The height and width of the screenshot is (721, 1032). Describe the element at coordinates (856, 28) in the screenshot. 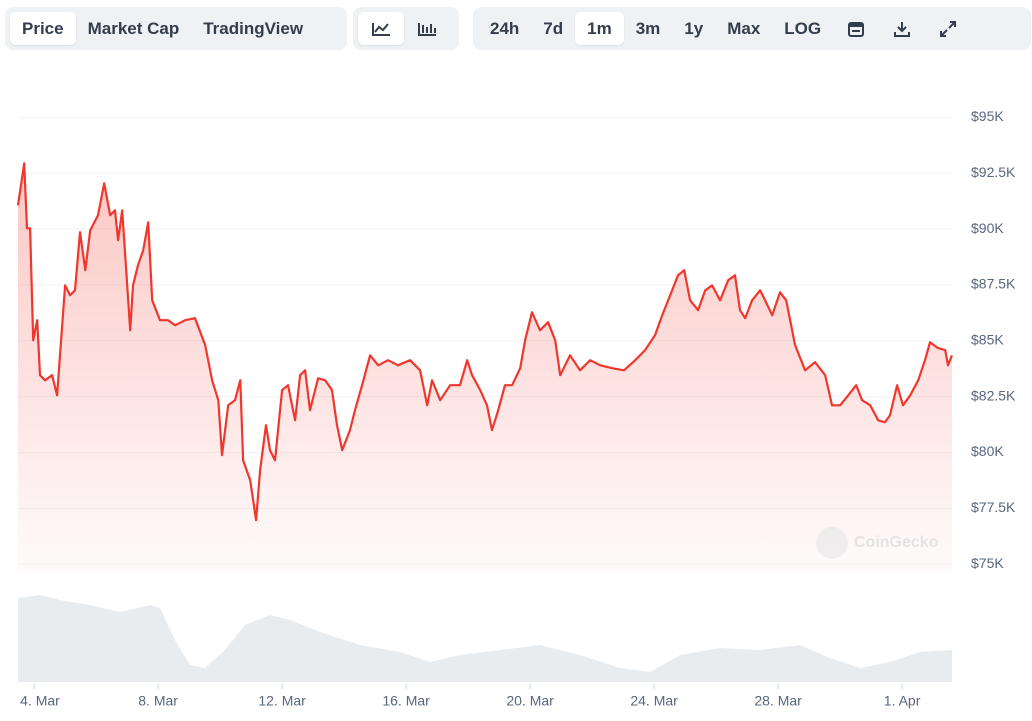

I see `calendar-icon` at that location.